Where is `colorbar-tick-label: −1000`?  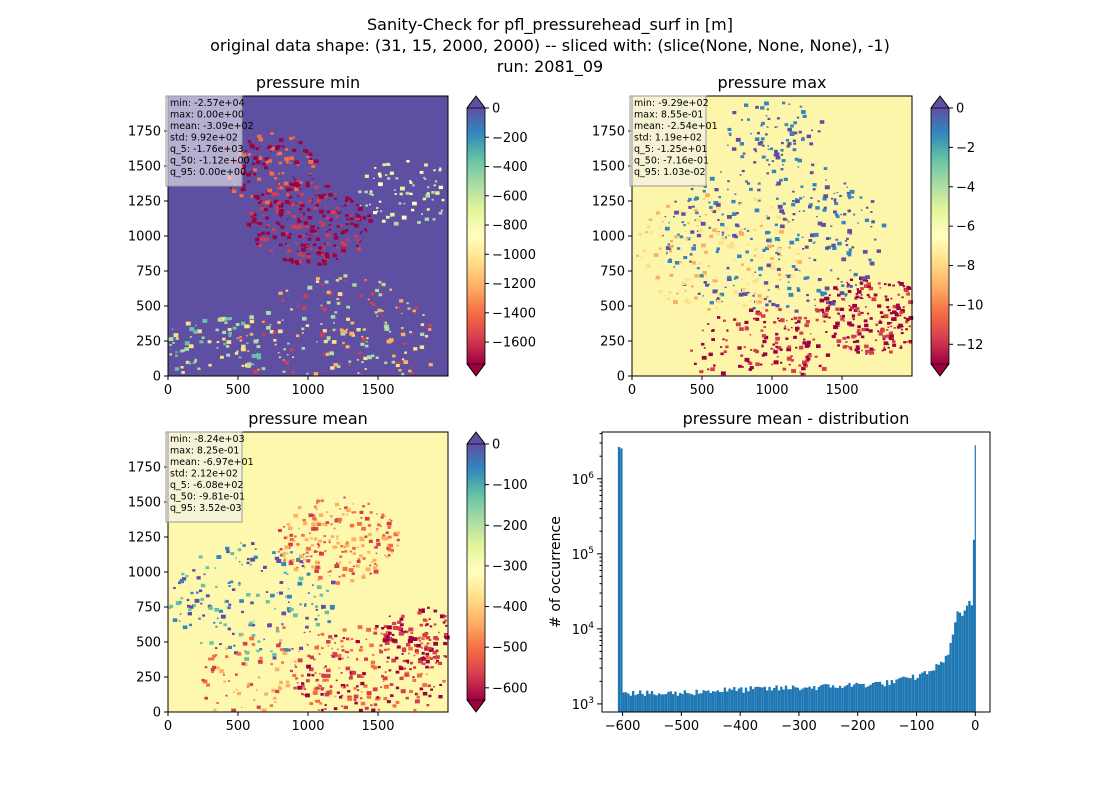
colorbar-tick-label: −1000 is located at coordinates (514, 255).